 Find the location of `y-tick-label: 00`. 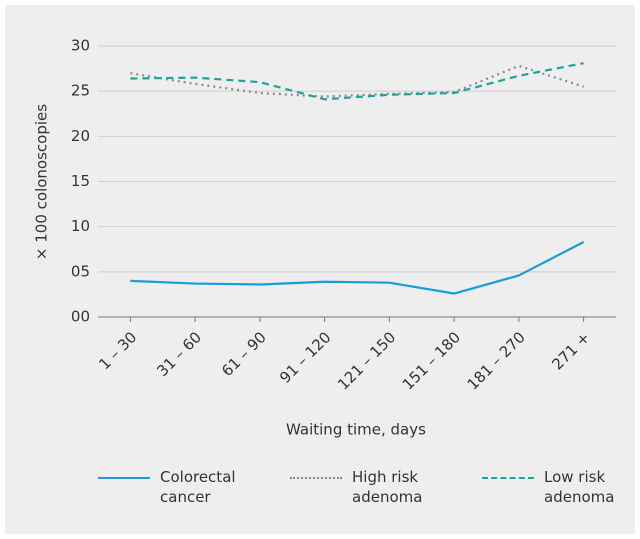

y-tick-label: 00 is located at coordinates (80, 317).